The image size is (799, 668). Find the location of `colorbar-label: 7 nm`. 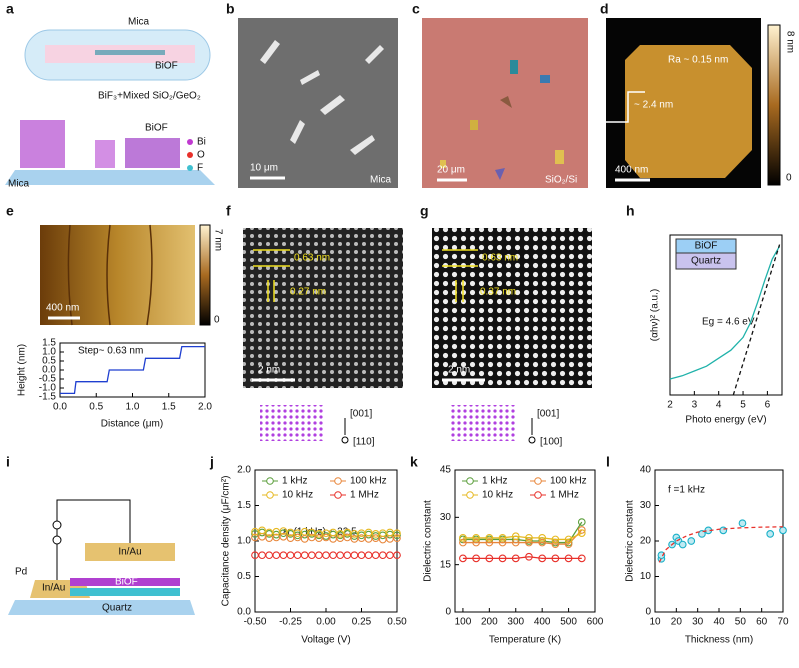

colorbar-label: 7 nm is located at coordinates (217, 240).